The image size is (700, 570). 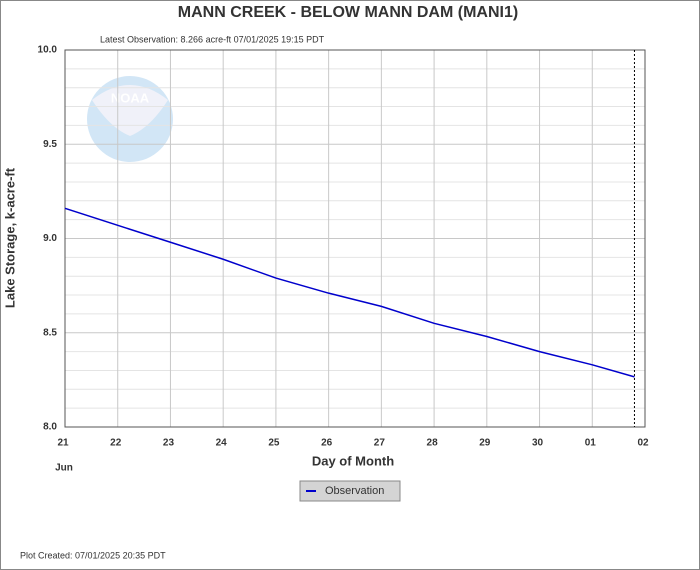 I want to click on legend-box, so click(x=350, y=491).